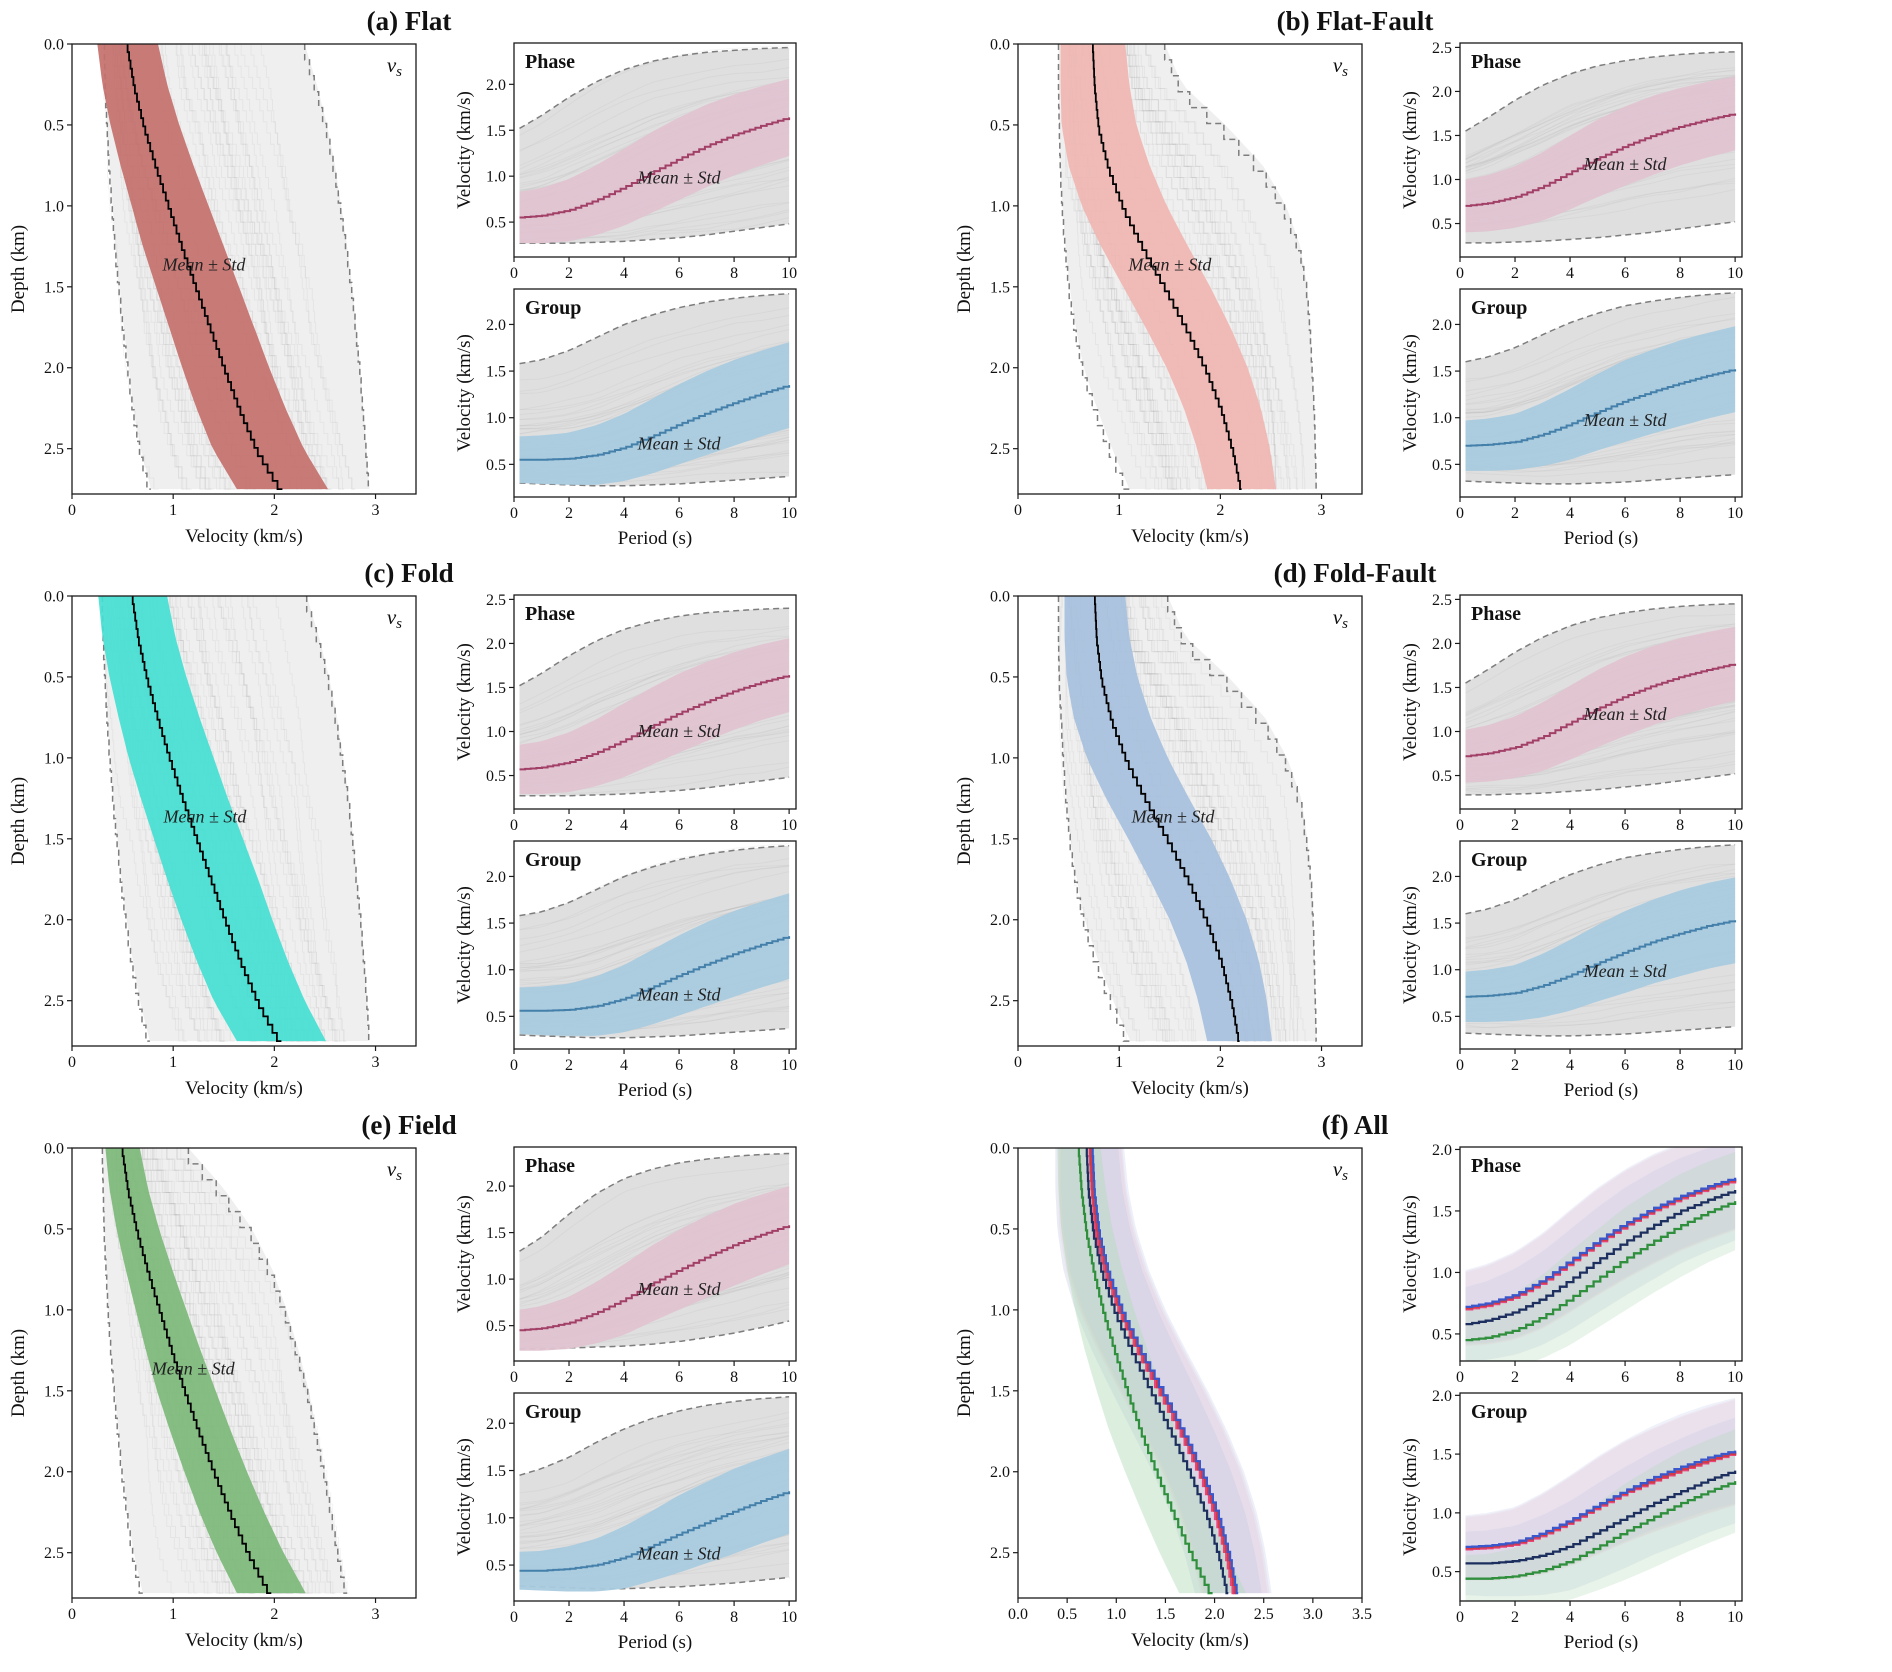 This screenshot has width=1892, height=1672. I want to click on group-plot-area, so click(1601, 1499).